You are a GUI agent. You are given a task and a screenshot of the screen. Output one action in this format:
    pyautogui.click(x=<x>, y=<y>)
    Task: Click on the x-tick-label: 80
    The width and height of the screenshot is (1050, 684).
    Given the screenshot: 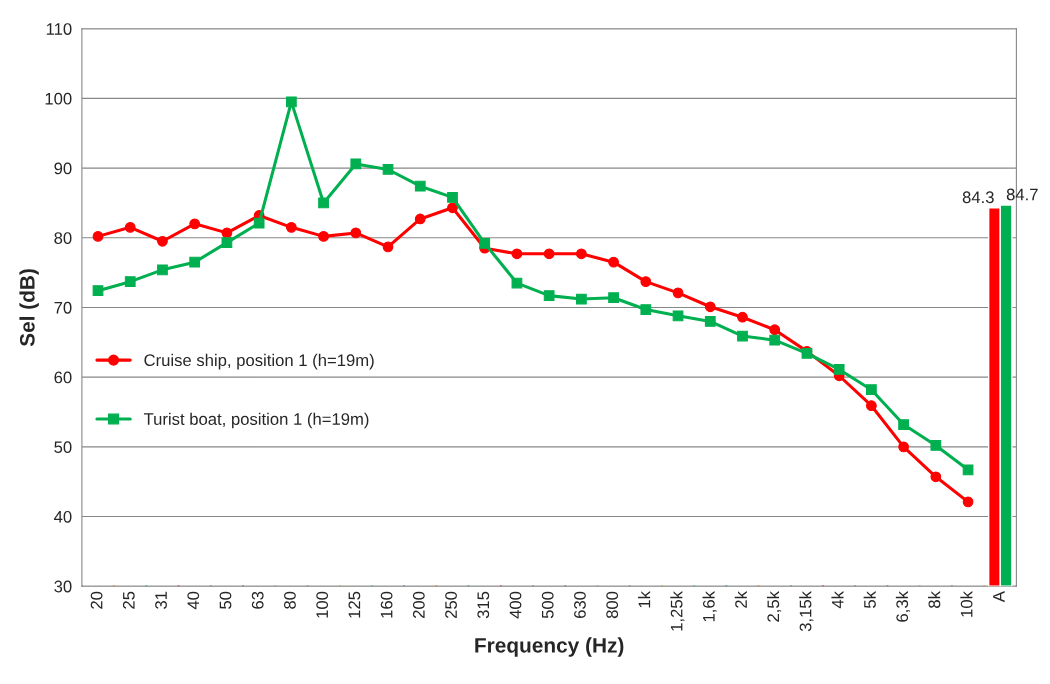 What is the action you would take?
    pyautogui.click(x=290, y=600)
    